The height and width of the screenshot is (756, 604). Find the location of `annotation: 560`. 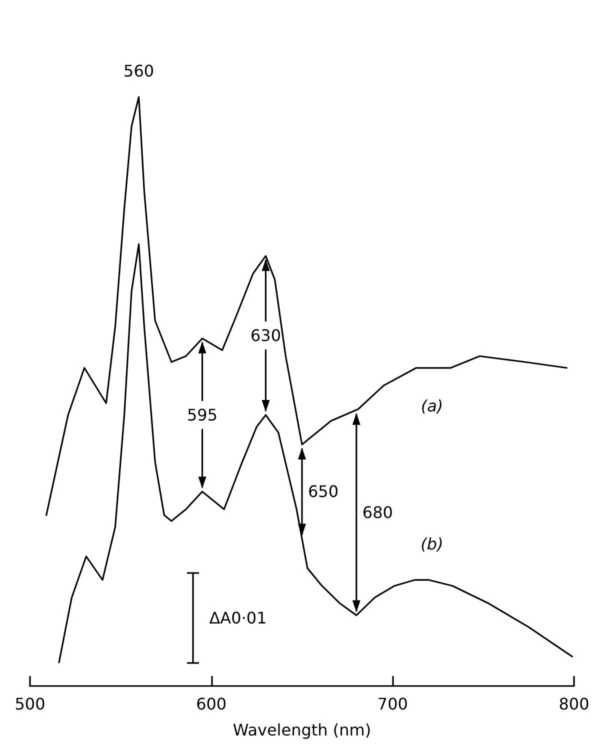

annotation: 560 is located at coordinates (139, 70).